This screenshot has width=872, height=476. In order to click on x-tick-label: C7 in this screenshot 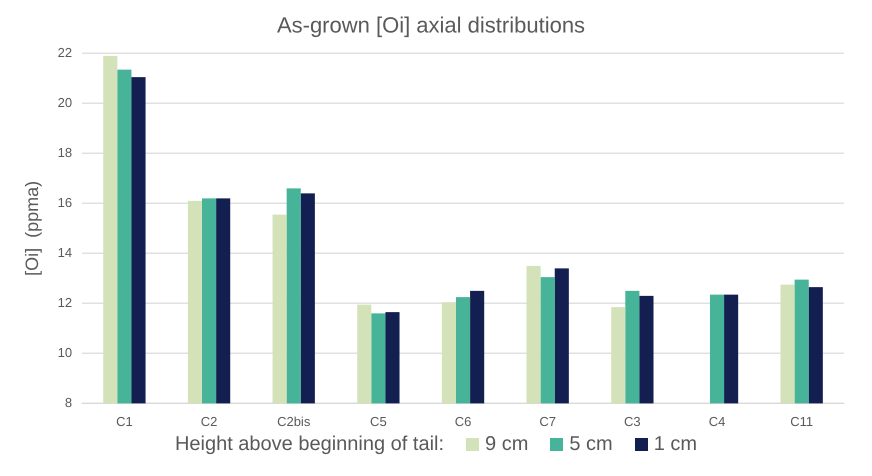, I will do `click(547, 421)`.